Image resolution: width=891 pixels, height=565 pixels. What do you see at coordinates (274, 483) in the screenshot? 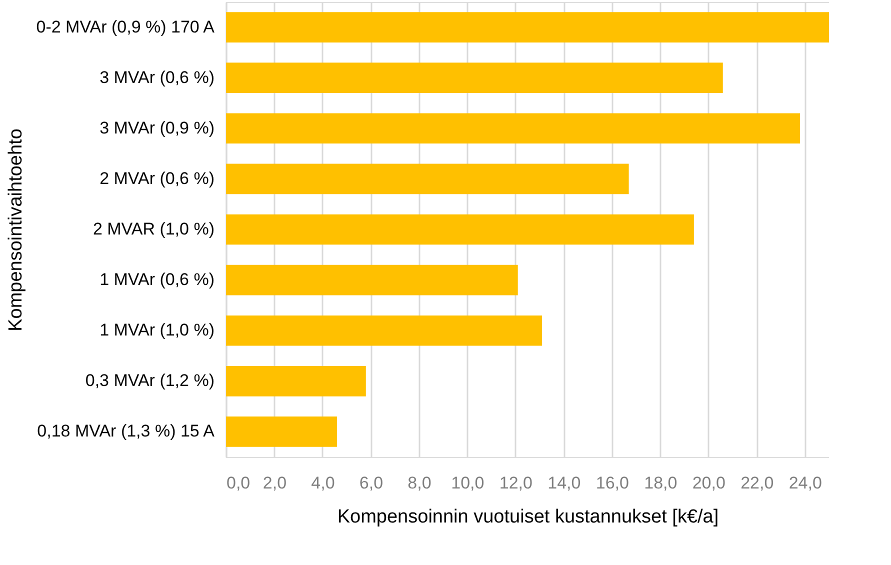
I see `x-tick-label: 2,0` at bounding box center [274, 483].